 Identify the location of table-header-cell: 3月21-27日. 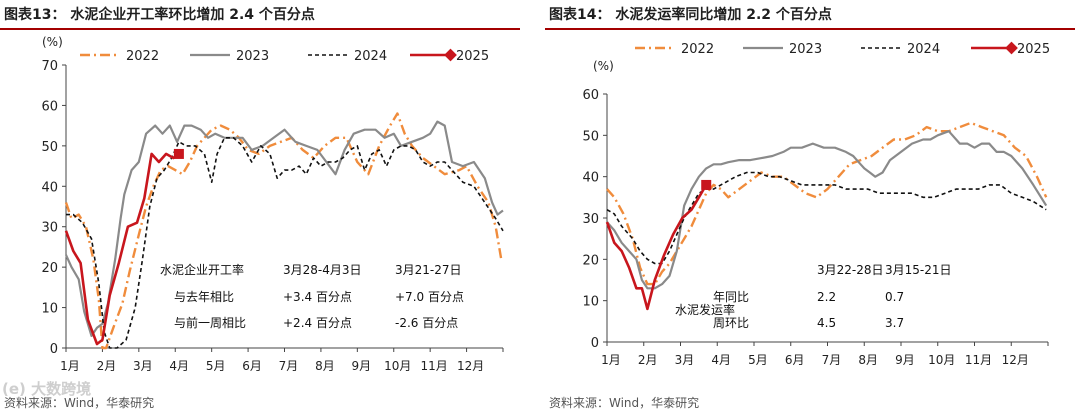
(428, 270).